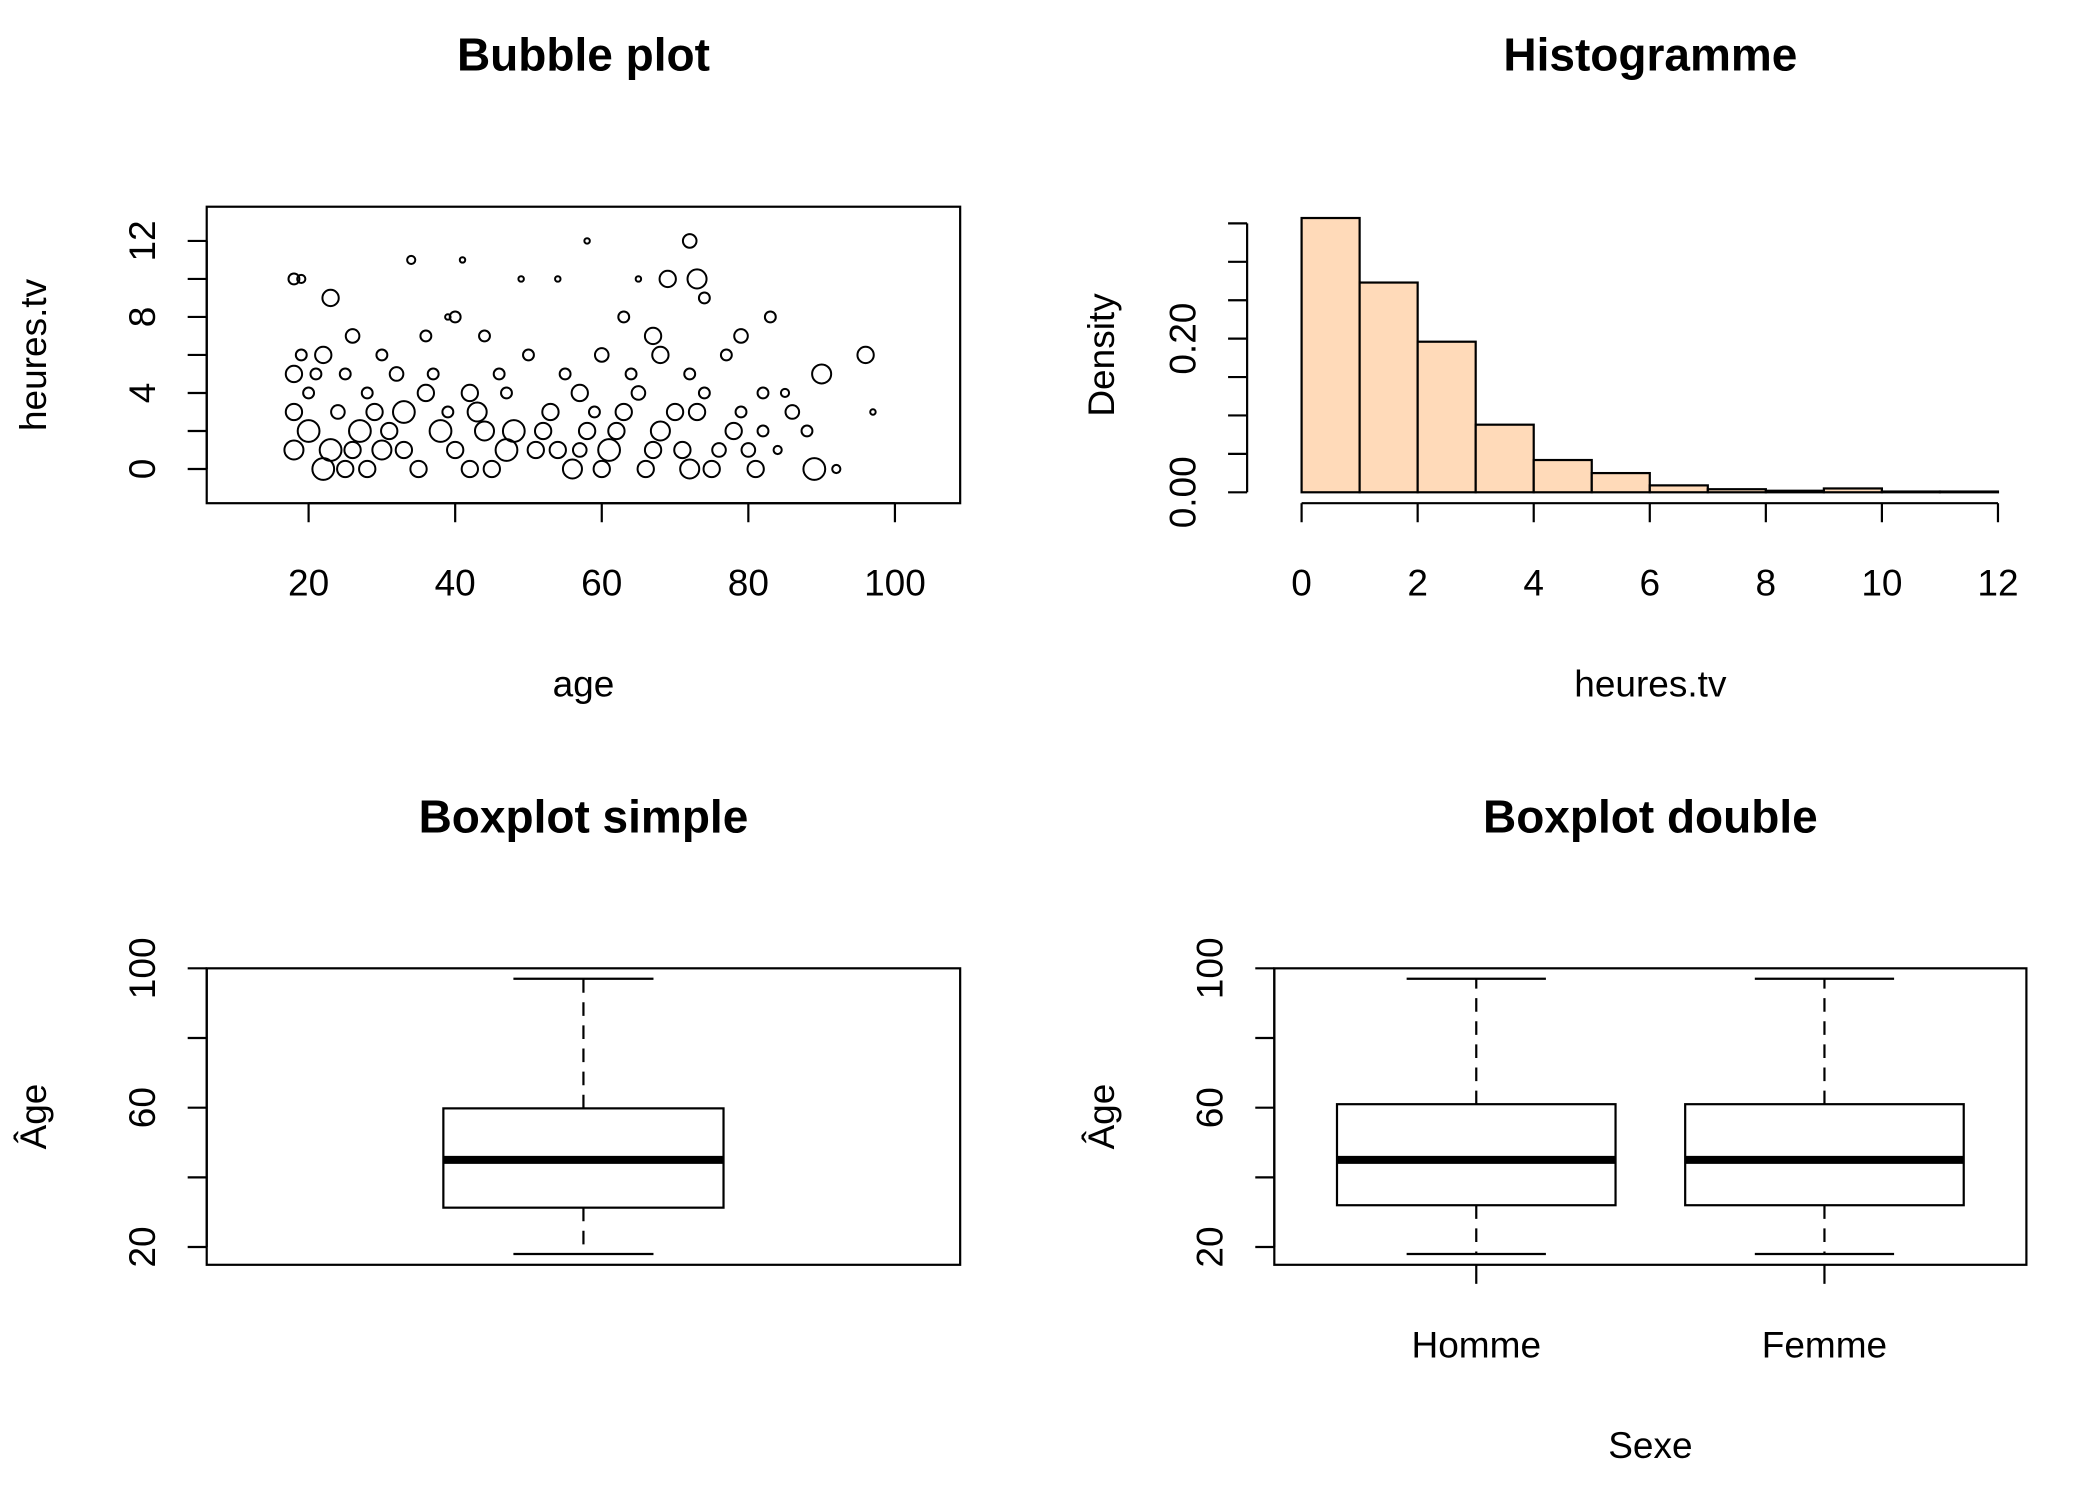 The height and width of the screenshot is (1500, 2100). I want to click on x-tick-label: Homme, so click(1477, 1344).